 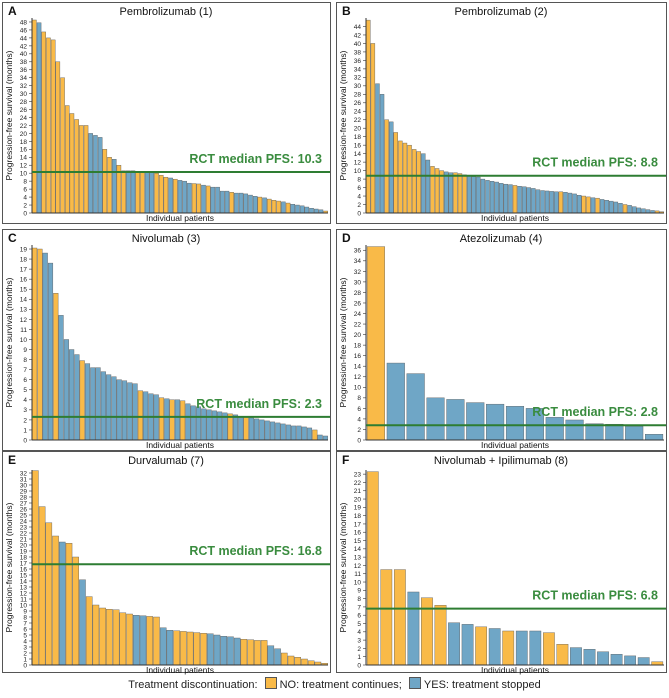 What do you see at coordinates (358, 475) in the screenshot?
I see `y-tick-label: 23` at bounding box center [358, 475].